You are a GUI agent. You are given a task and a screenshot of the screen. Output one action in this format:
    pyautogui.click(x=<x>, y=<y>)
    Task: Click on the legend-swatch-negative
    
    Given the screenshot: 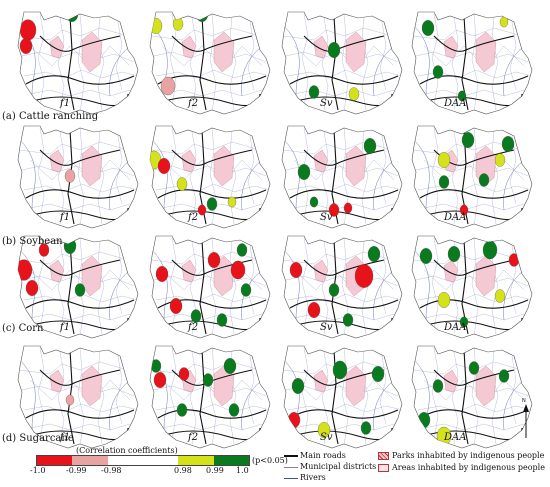 What is the action you would take?
    pyautogui.click(x=90, y=460)
    